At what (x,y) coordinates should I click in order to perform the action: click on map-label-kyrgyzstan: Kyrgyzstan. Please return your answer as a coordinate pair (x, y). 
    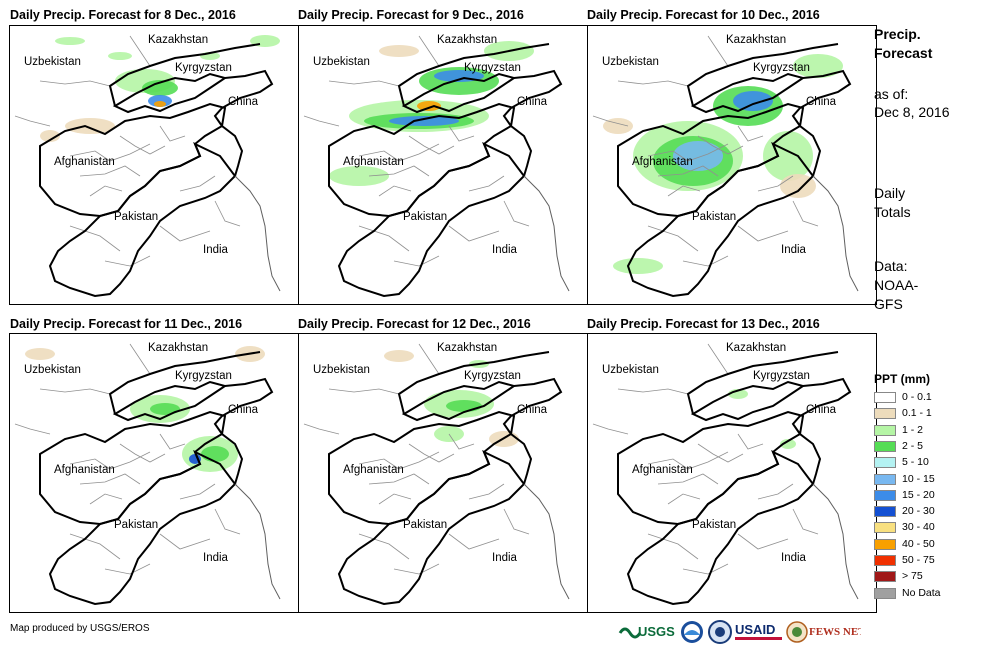
    Looking at the image, I should click on (492, 68).